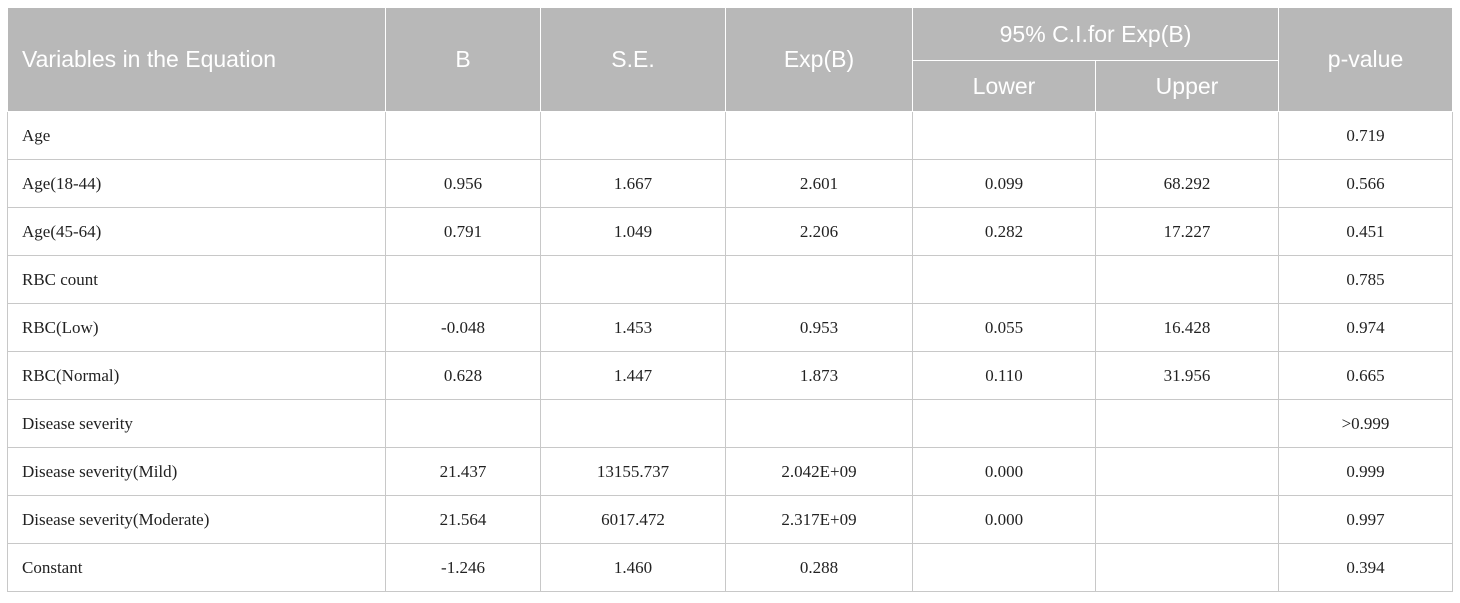  I want to click on cell-b: 0.956, so click(463, 183).